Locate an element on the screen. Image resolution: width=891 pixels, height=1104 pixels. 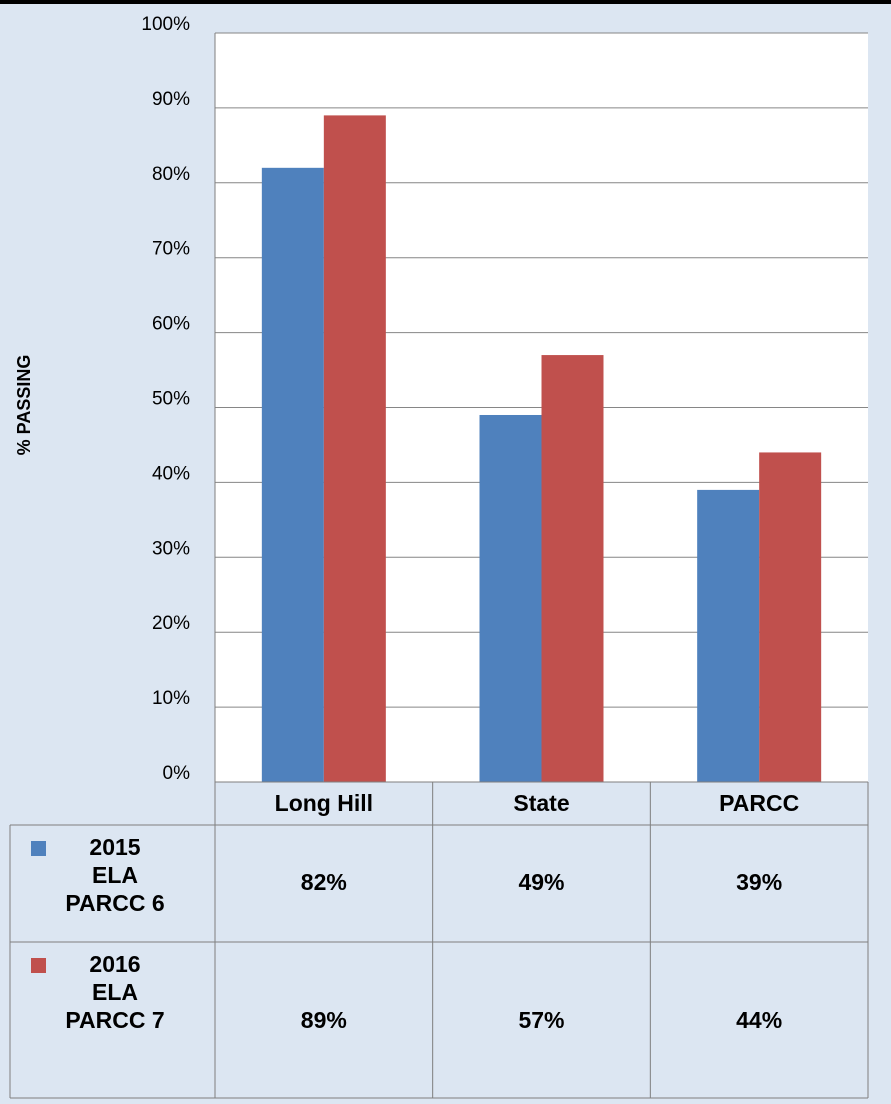
legend-label: 2015 ELA PARCC 6 is located at coordinates (115, 875).